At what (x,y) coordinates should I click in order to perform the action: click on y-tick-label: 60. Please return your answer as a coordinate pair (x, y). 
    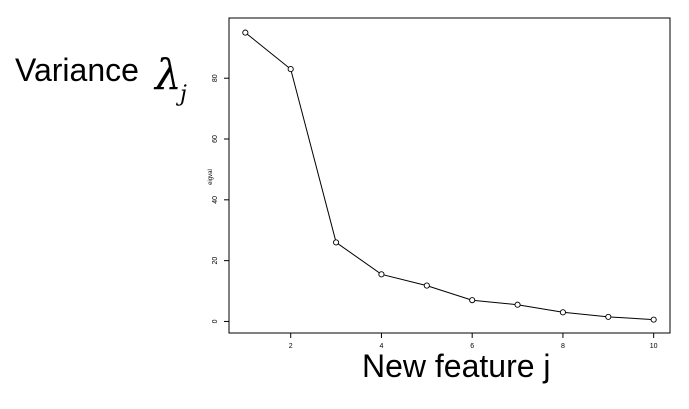
    Looking at the image, I should click on (215, 139).